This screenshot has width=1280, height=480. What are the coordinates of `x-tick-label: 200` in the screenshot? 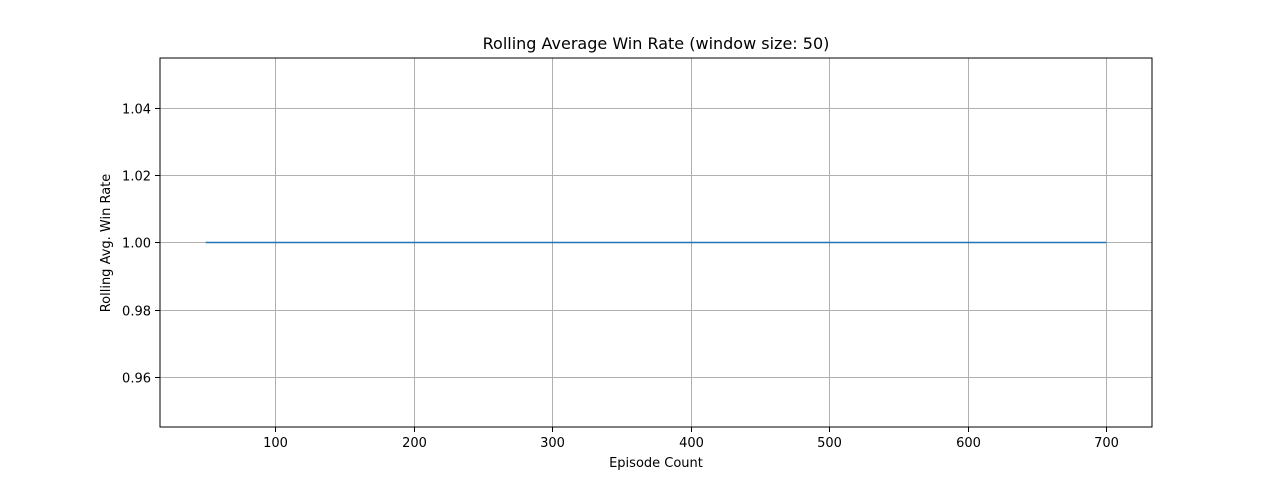 It's located at (414, 443).